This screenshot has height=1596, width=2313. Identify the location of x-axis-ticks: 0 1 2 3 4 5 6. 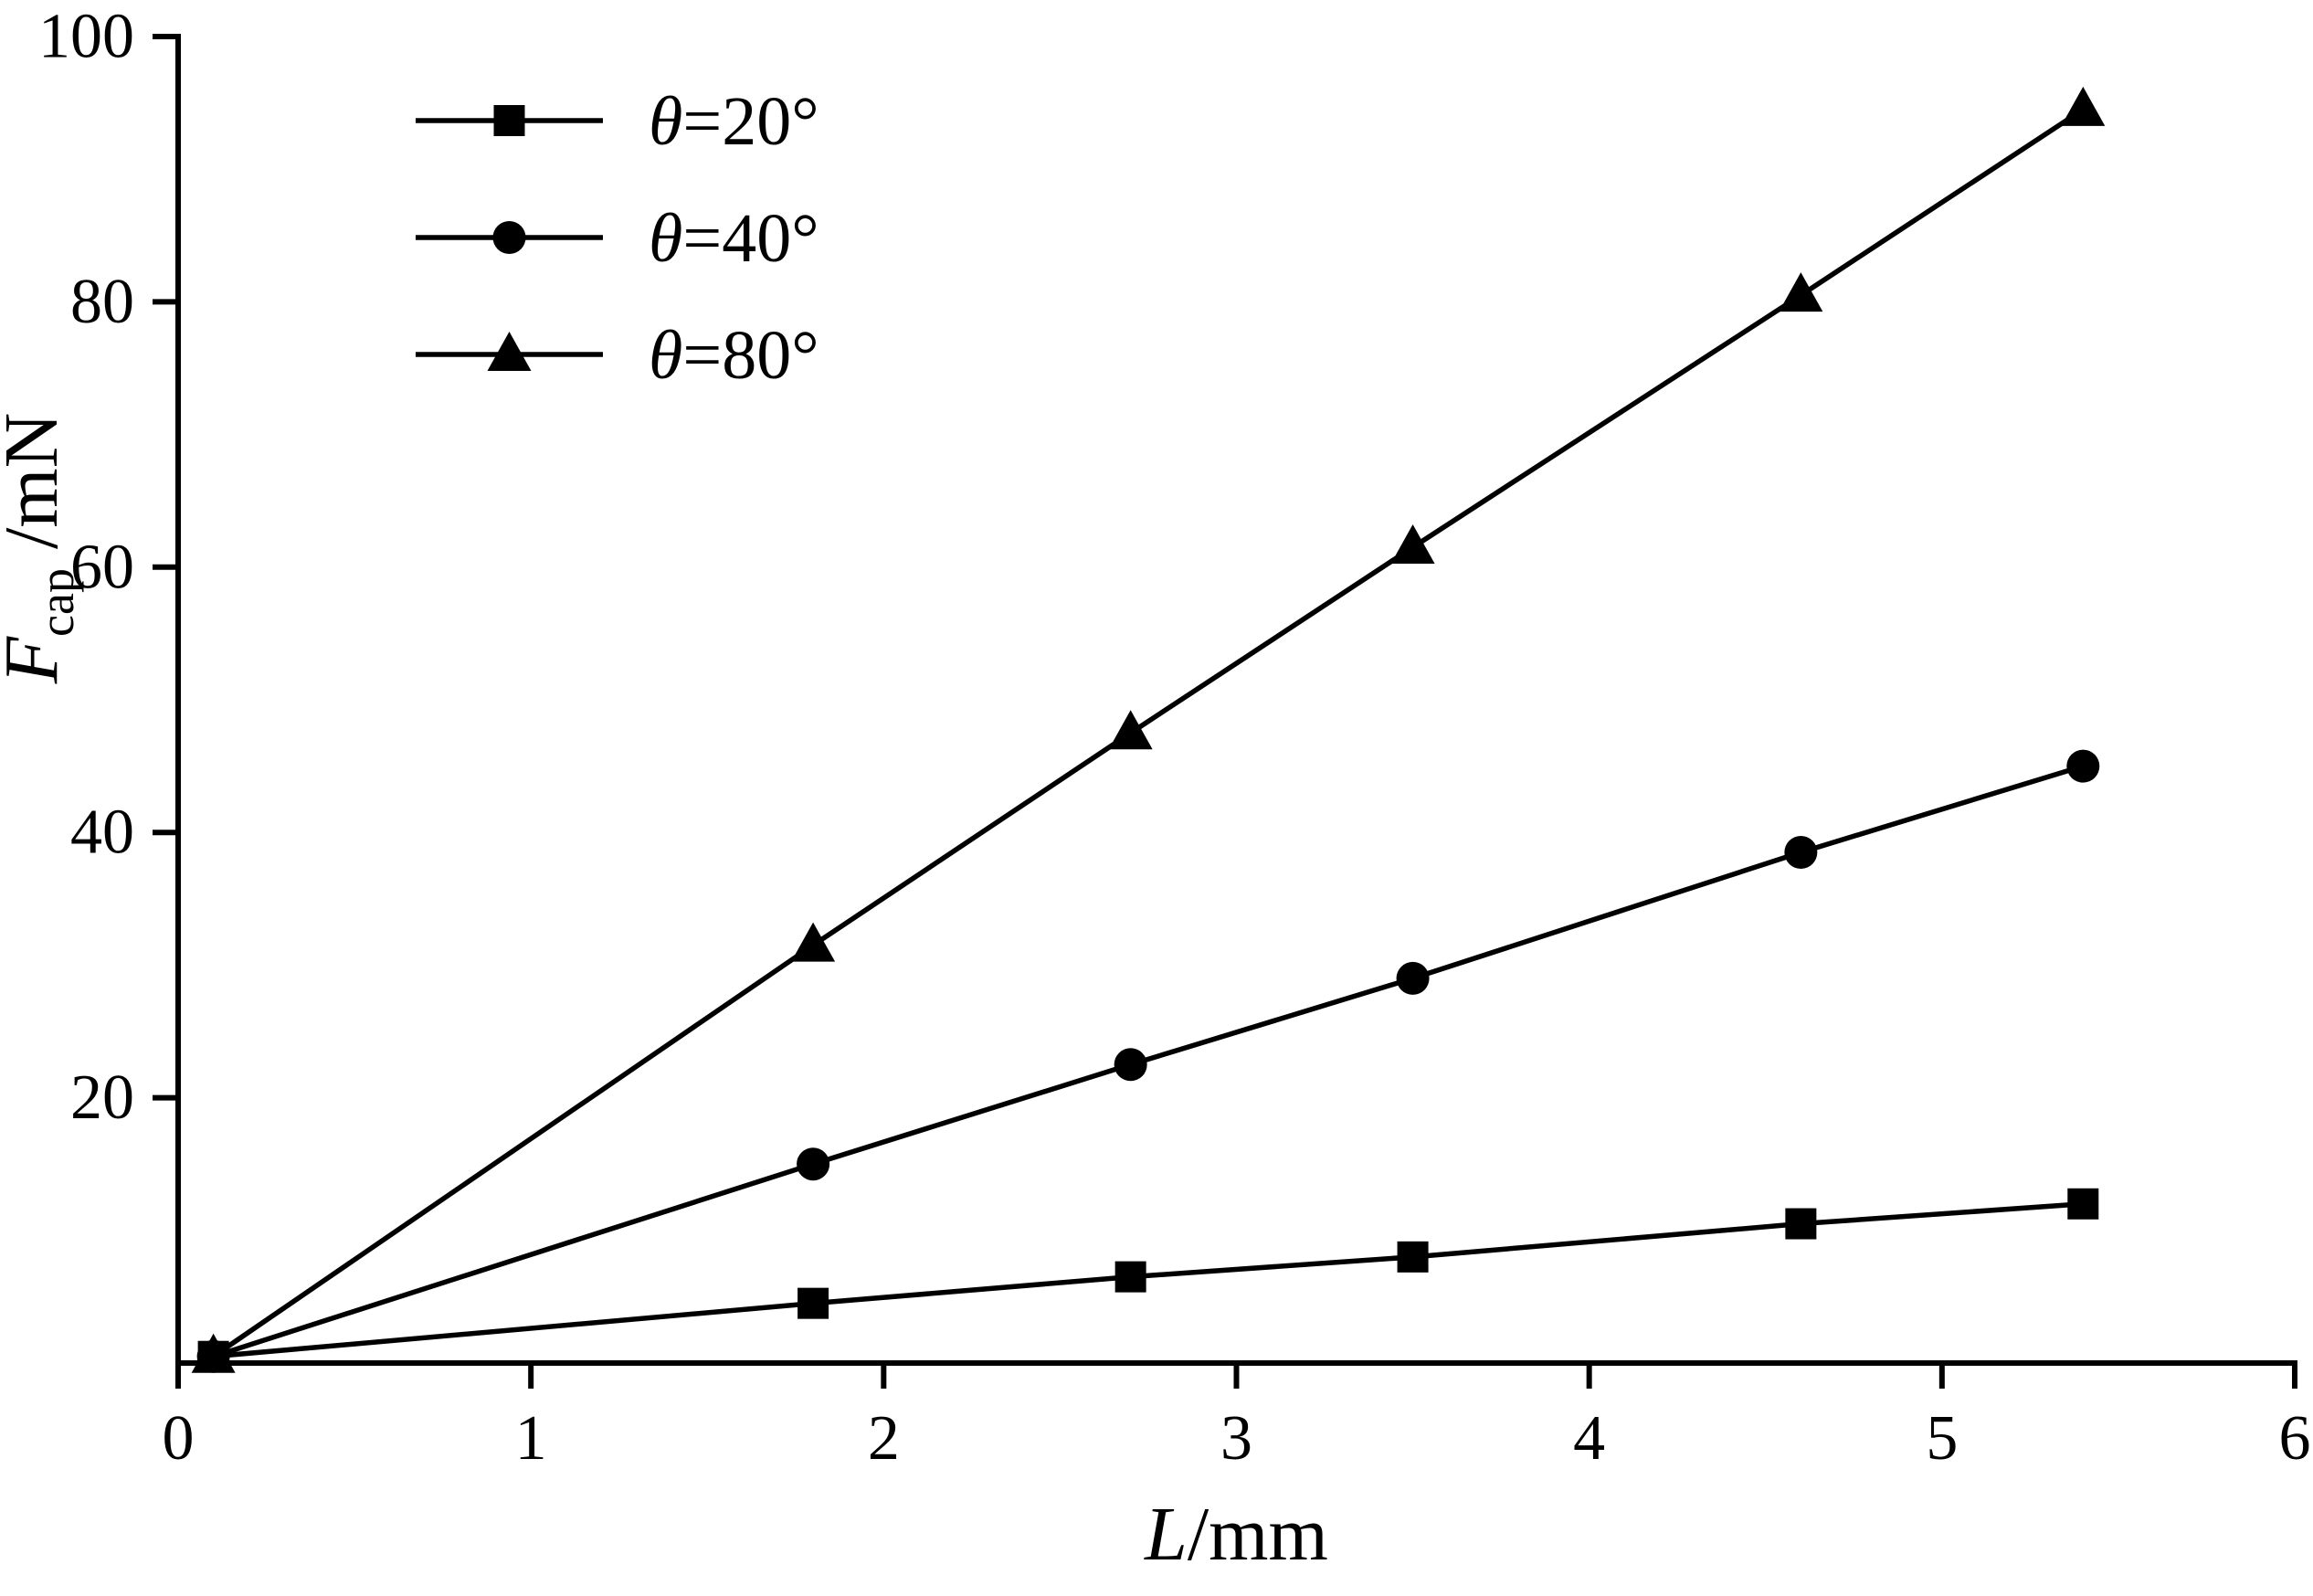
(1237, 1418).